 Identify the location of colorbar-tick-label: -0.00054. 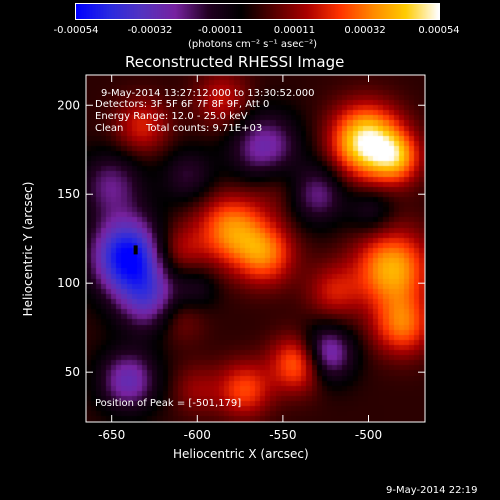
(76, 30).